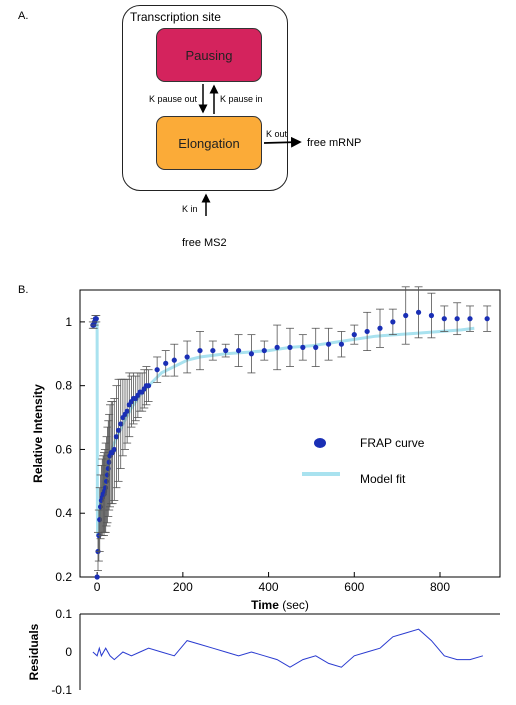 The width and height of the screenshot is (516, 705). I want to click on k-out-label: K out, so click(277, 134).